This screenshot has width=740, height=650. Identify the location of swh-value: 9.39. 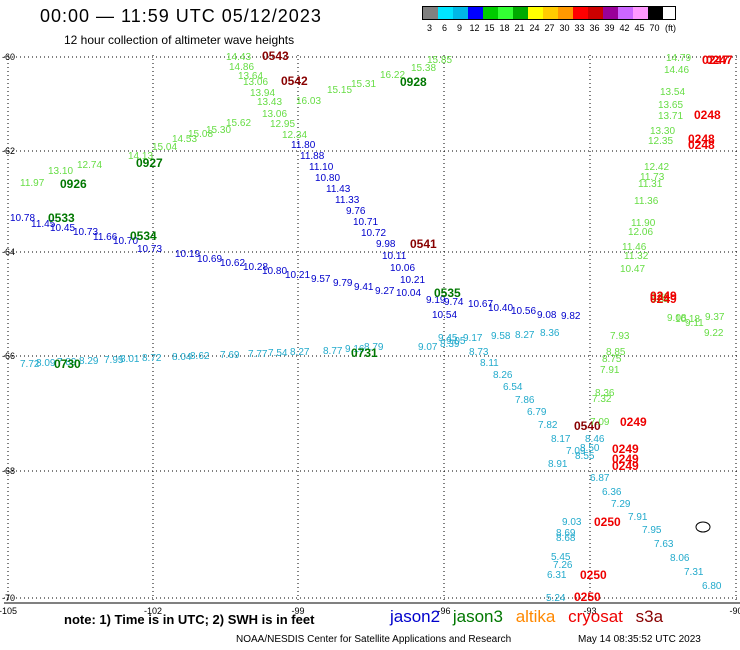
(660, 297).